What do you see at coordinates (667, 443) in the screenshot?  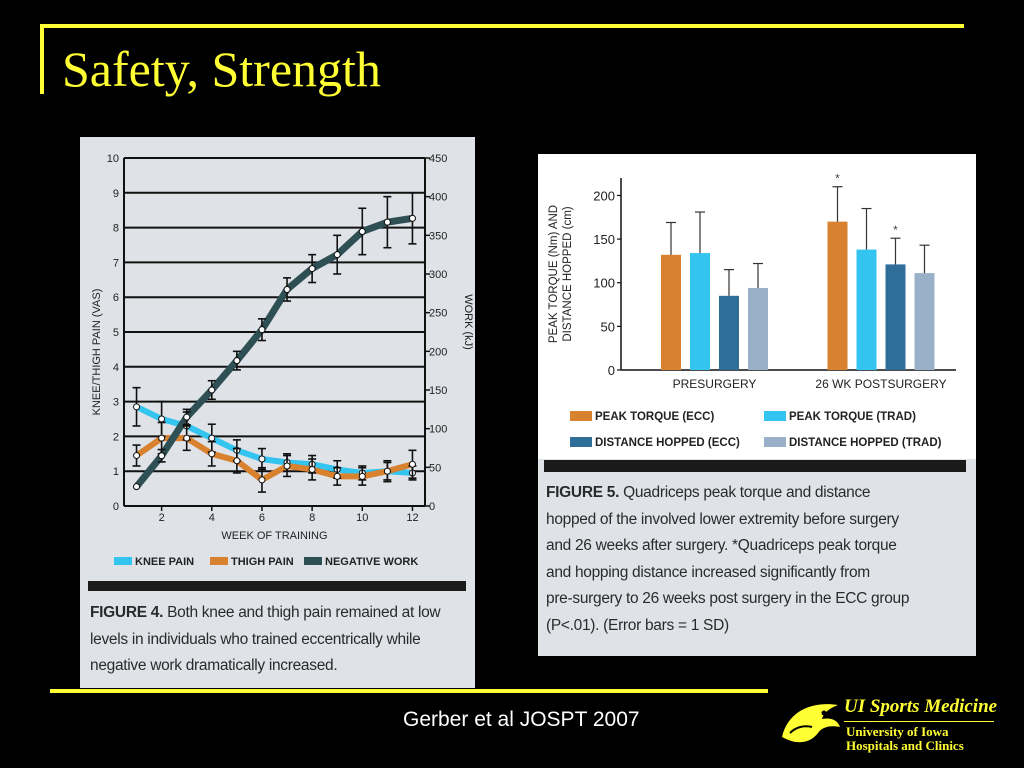 I see `legend-label: DISTANCE HOPPED (ECC)` at bounding box center [667, 443].